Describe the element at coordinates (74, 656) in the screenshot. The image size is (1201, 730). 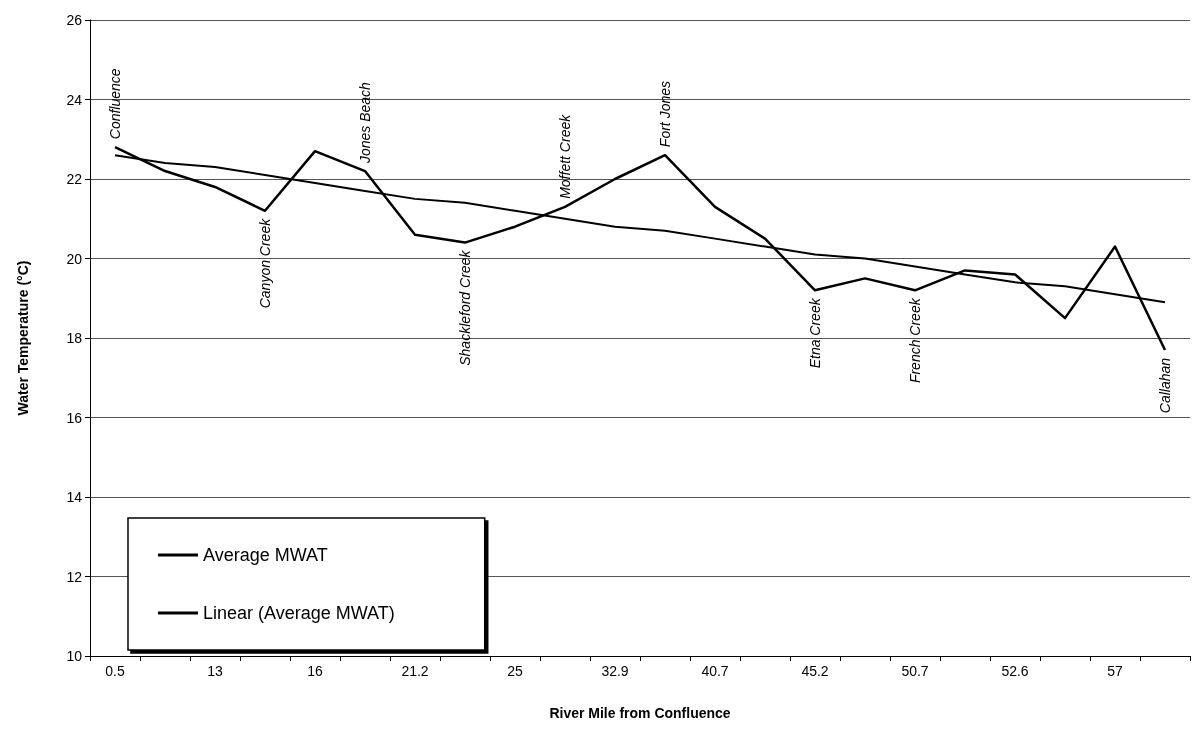
I see `y-tick-label: 10` at that location.